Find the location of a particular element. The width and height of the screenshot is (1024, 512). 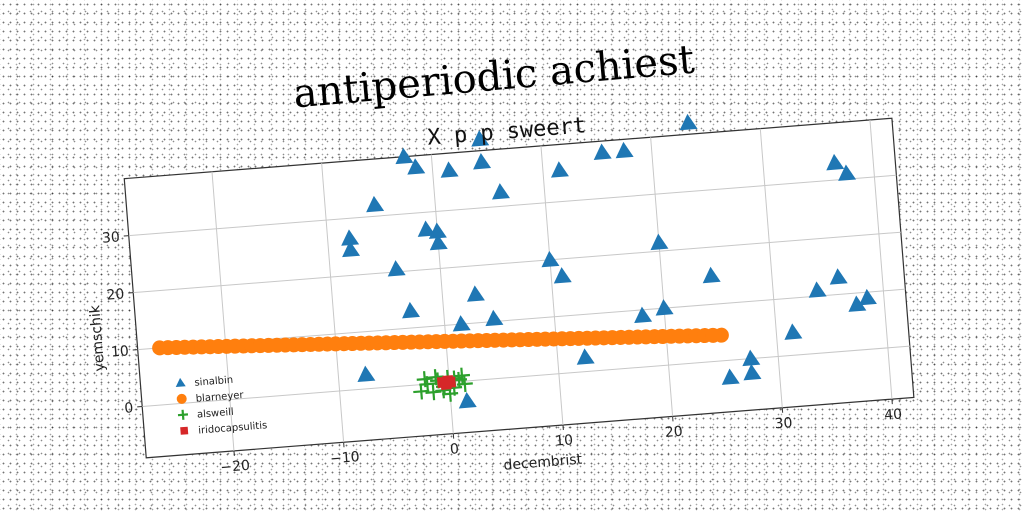

y-axis-label: yemschik is located at coordinates (97, 338).